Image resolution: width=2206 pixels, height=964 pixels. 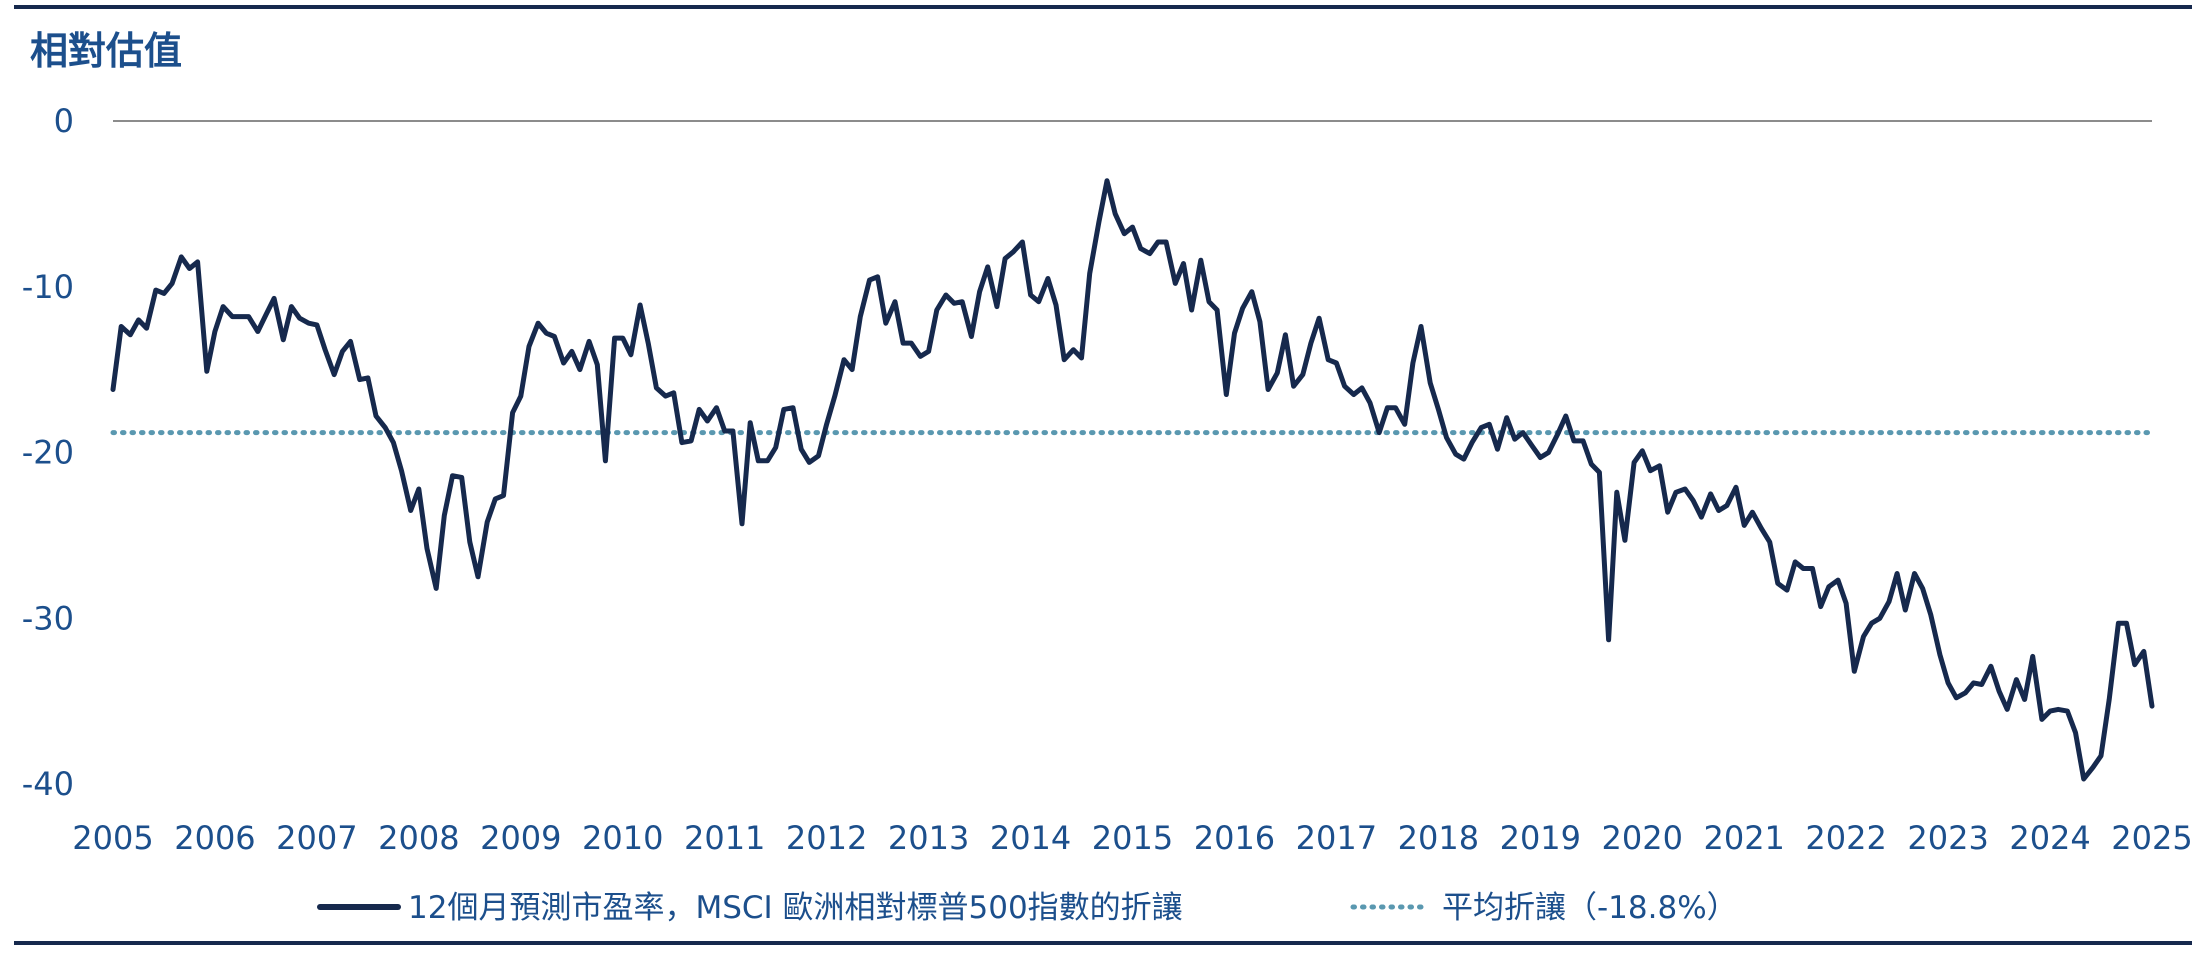 I want to click on x-tick-label: 2012, so click(x=826, y=838).